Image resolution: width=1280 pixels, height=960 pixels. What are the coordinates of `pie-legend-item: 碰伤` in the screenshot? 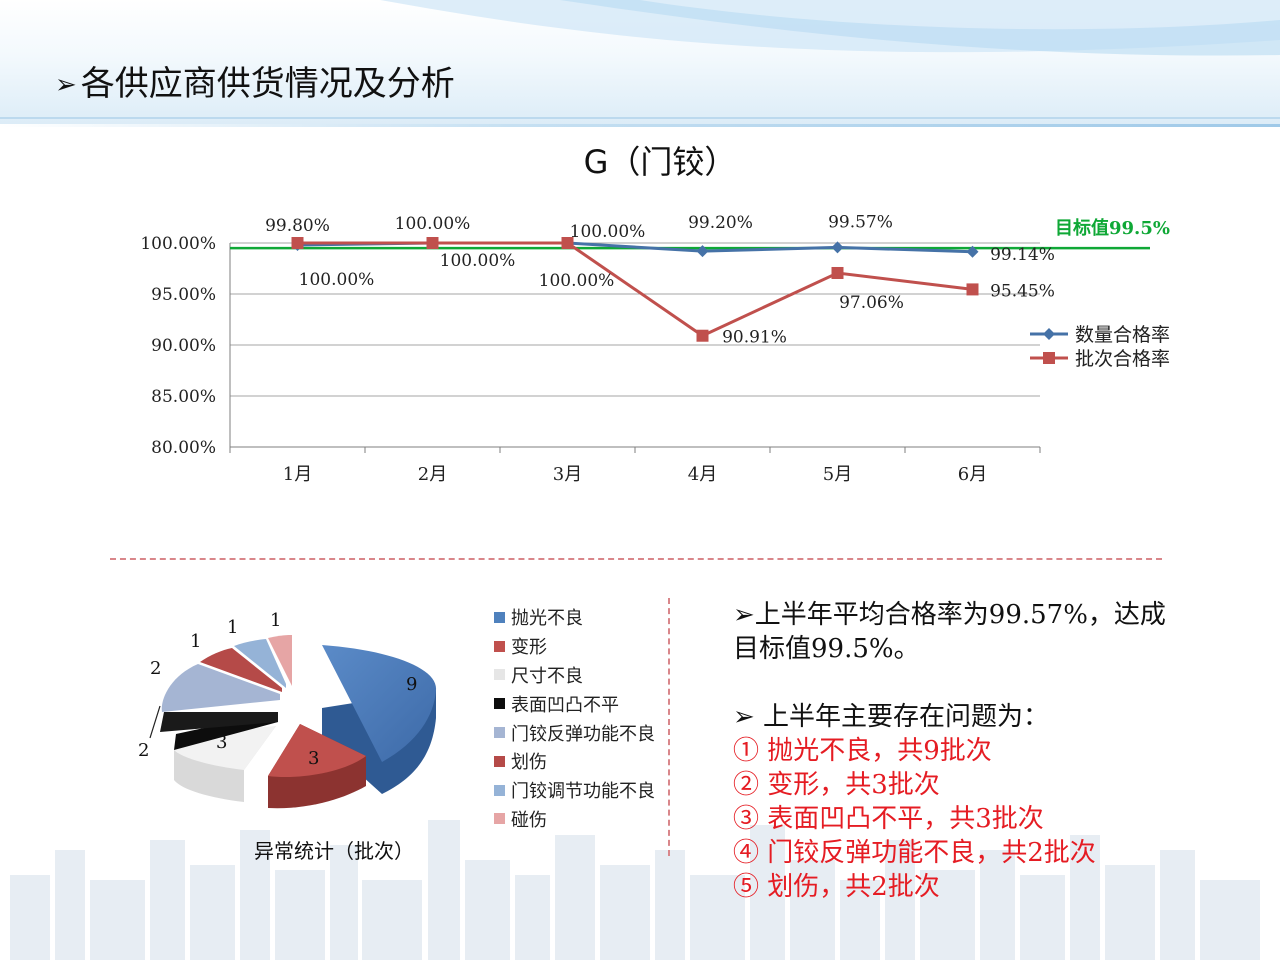 It's located at (574, 819).